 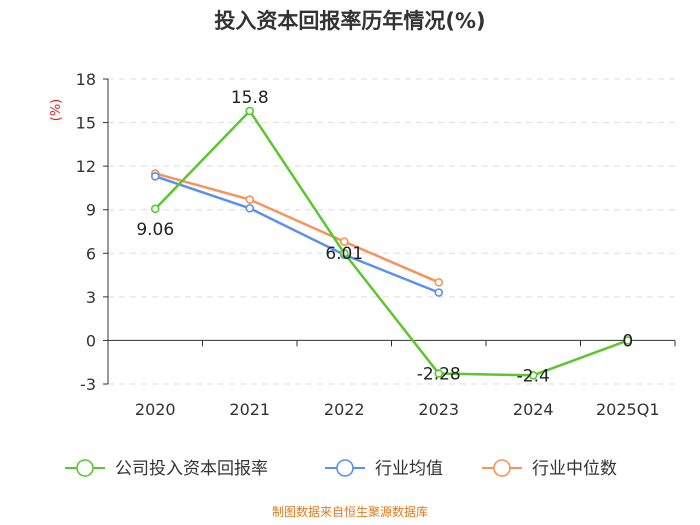 What do you see at coordinates (409, 469) in the screenshot?
I see `legend-label: 行业均值` at bounding box center [409, 469].